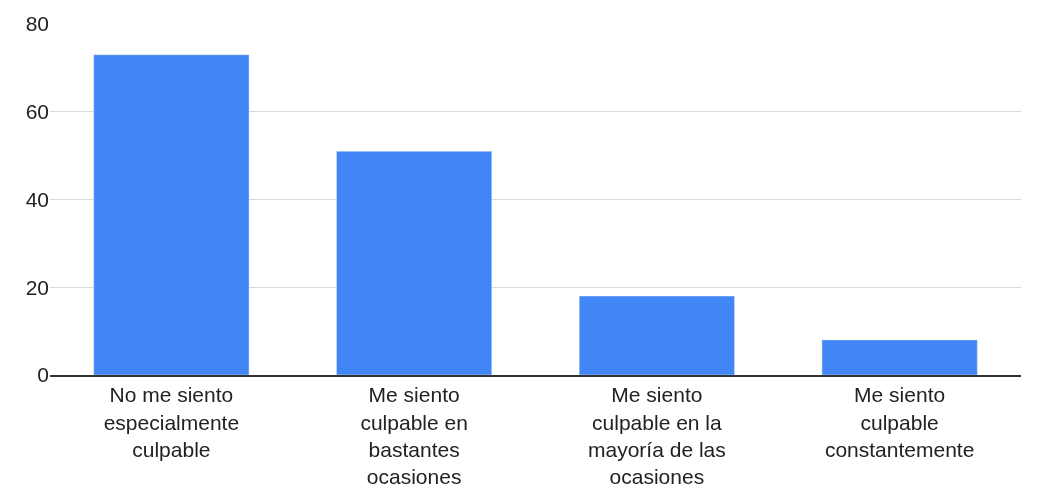  I want to click on y-tick-label: 0, so click(43, 375).